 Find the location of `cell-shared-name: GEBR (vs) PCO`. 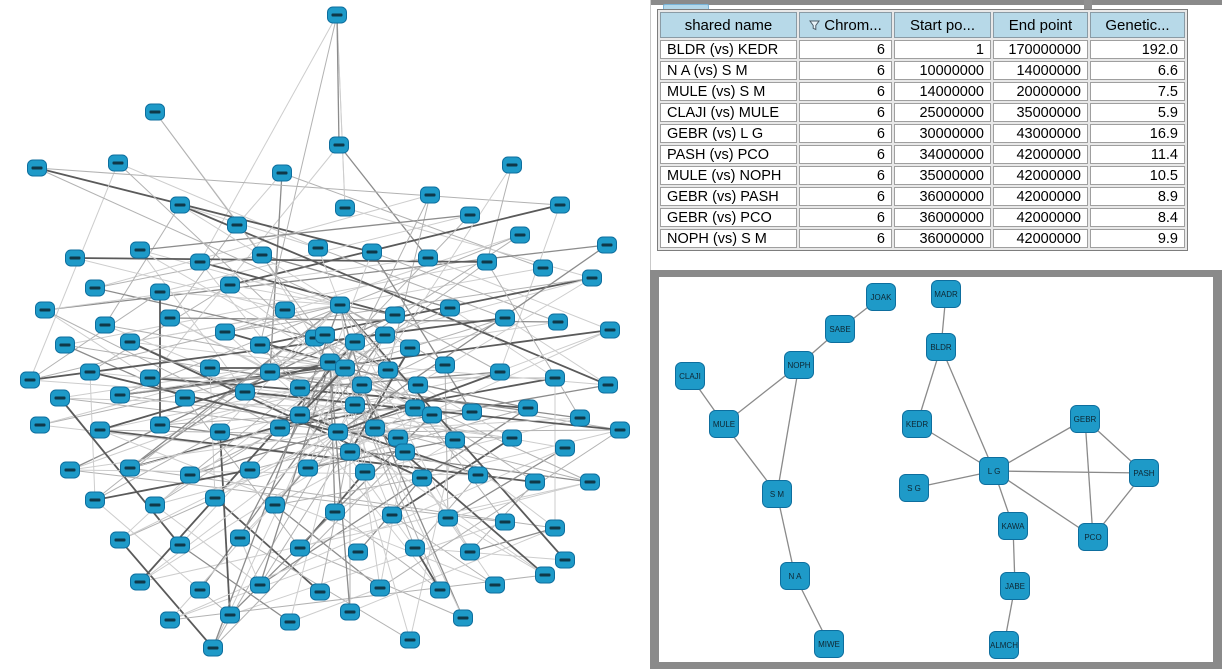

cell-shared-name: GEBR (vs) PCO is located at coordinates (728, 217).